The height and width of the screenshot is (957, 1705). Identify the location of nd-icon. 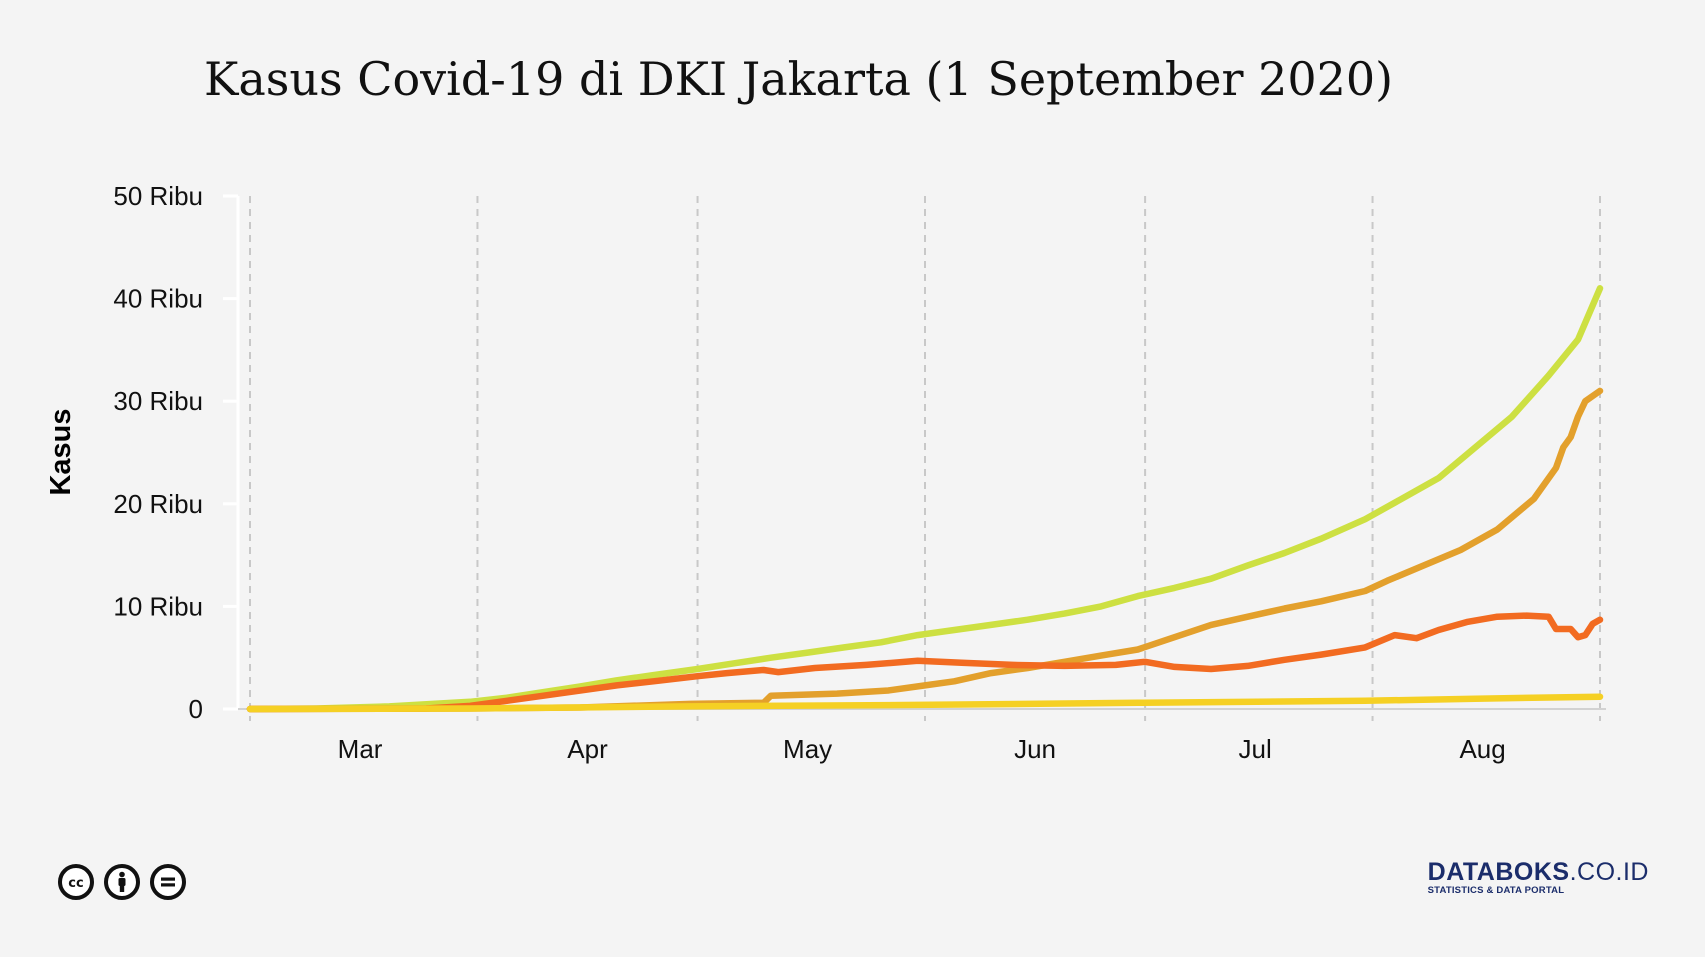
(168, 882).